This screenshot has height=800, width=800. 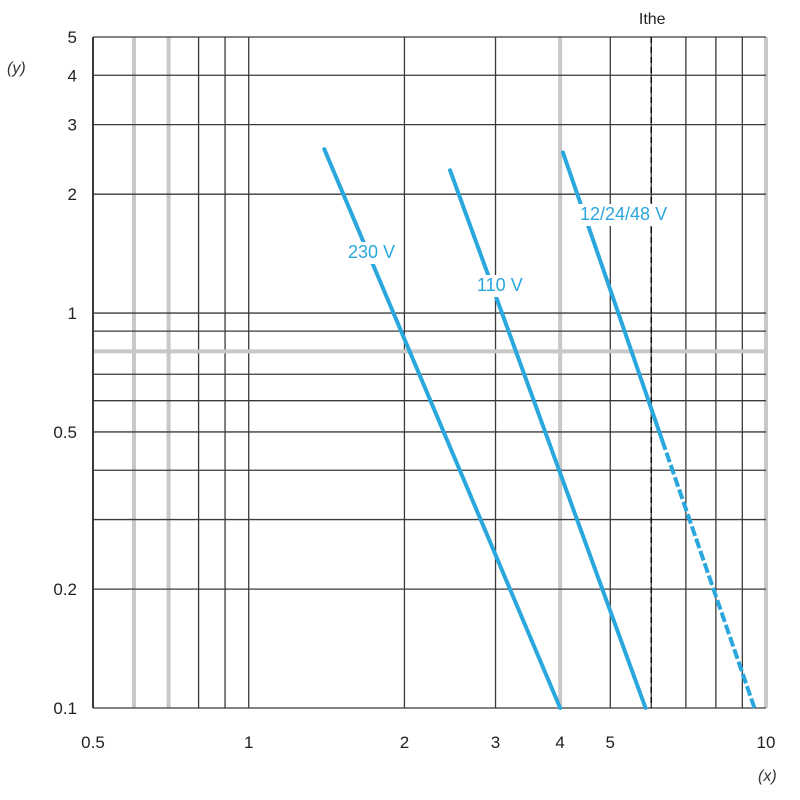 What do you see at coordinates (766, 742) in the screenshot?
I see `x-tick-label: 10` at bounding box center [766, 742].